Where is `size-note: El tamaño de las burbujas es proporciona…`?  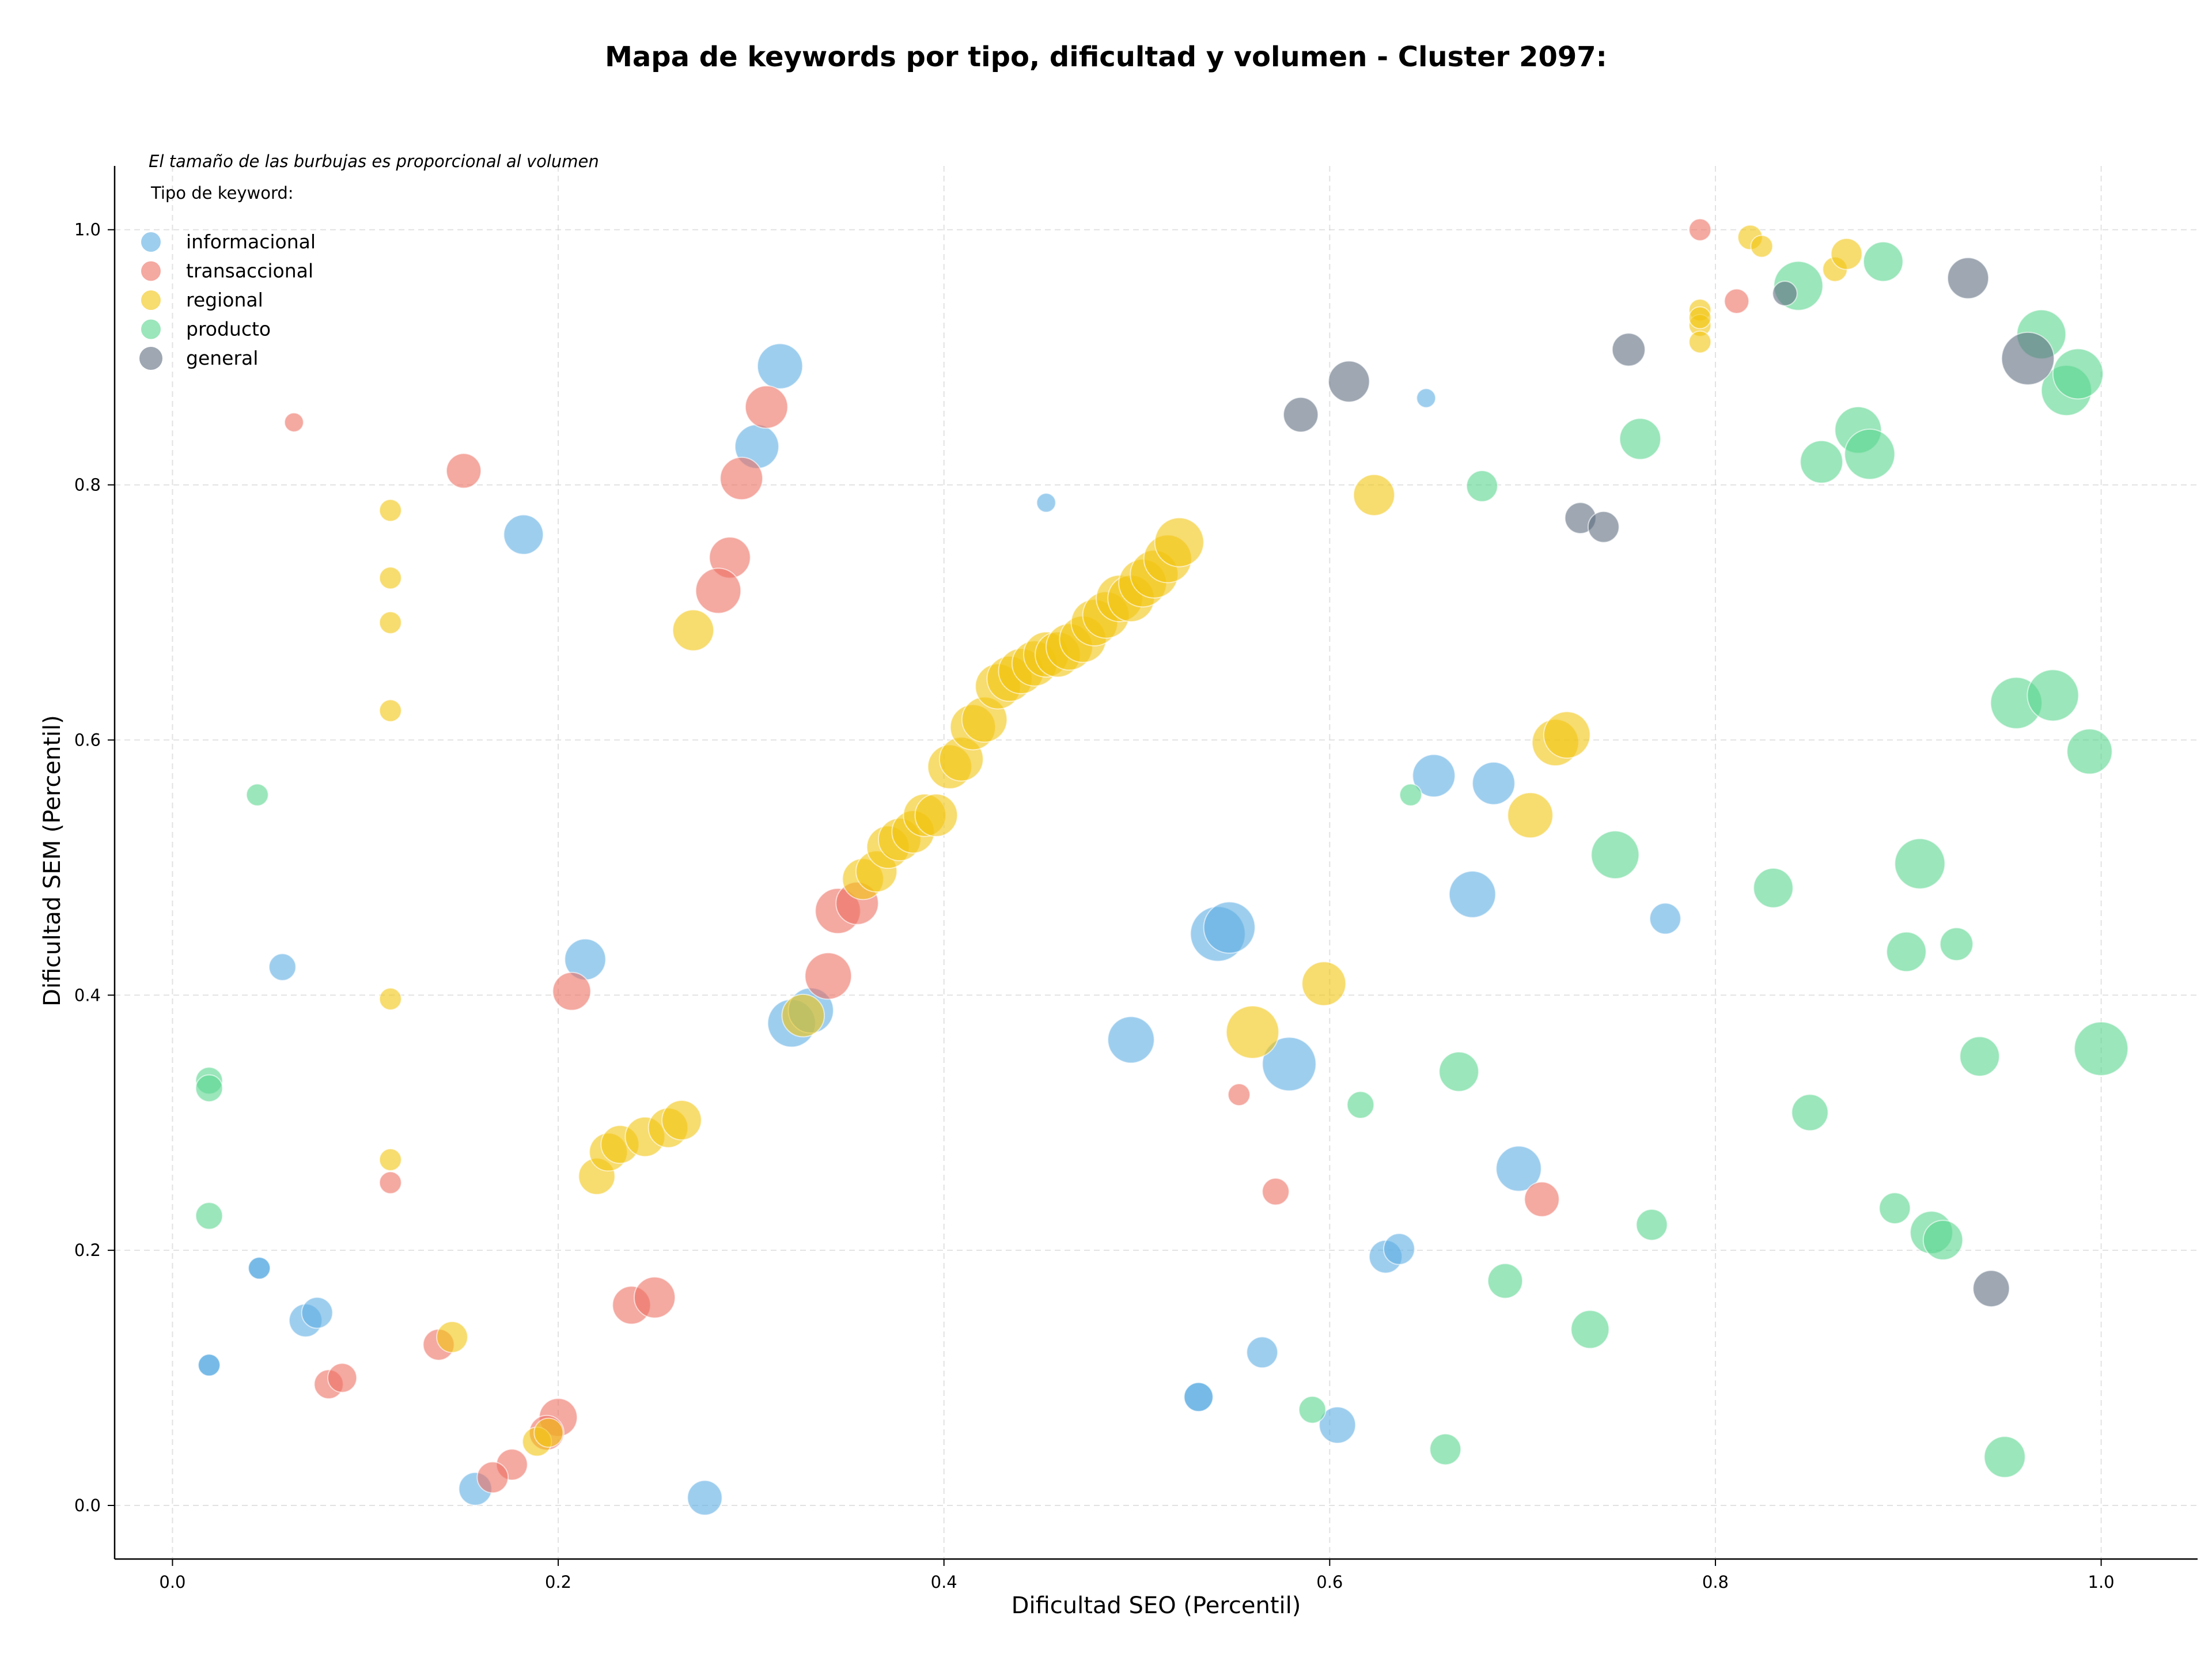 size-note: El tamaño de las burbujas es proporciona… is located at coordinates (374, 161).